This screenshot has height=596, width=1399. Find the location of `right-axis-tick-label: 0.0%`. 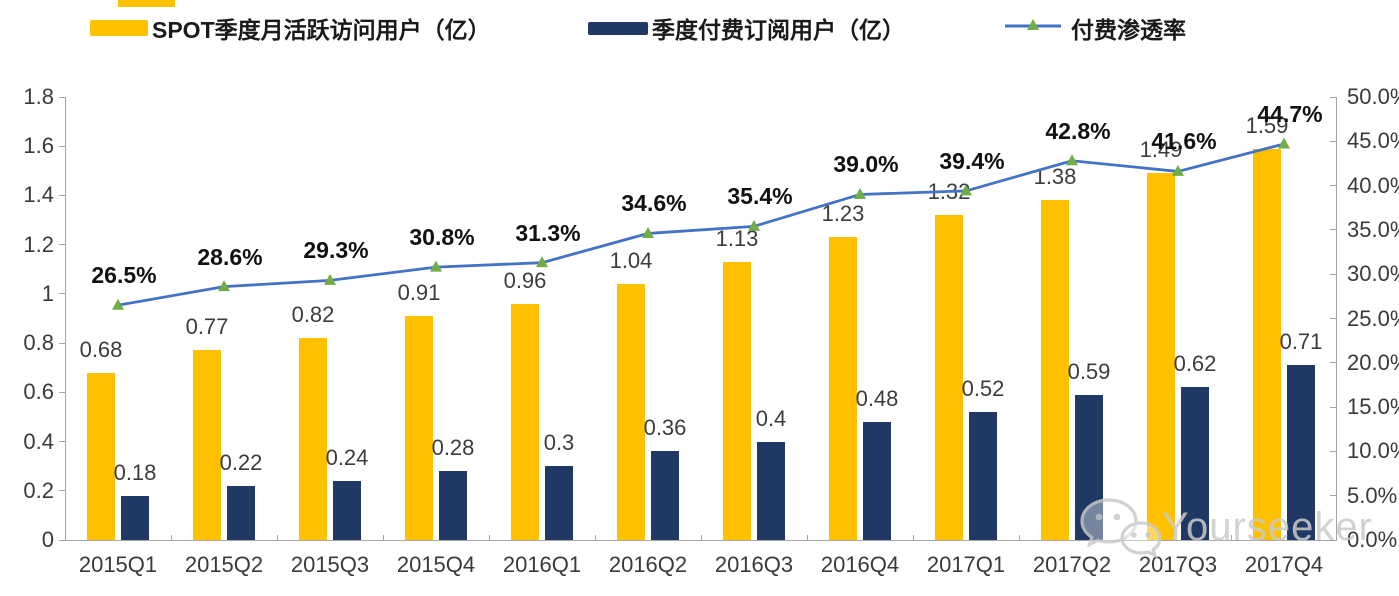

right-axis-tick-label: 0.0% is located at coordinates (1372, 539).